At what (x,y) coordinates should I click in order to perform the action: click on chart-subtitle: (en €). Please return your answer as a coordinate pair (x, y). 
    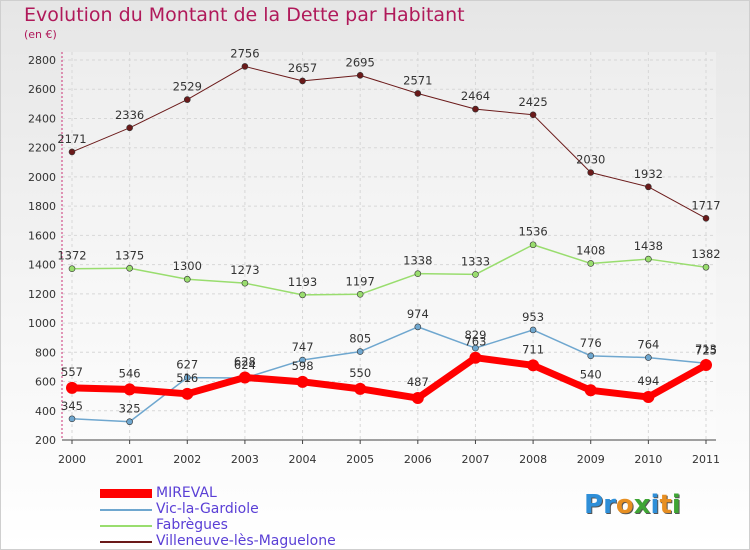
    Looking at the image, I should click on (40, 34).